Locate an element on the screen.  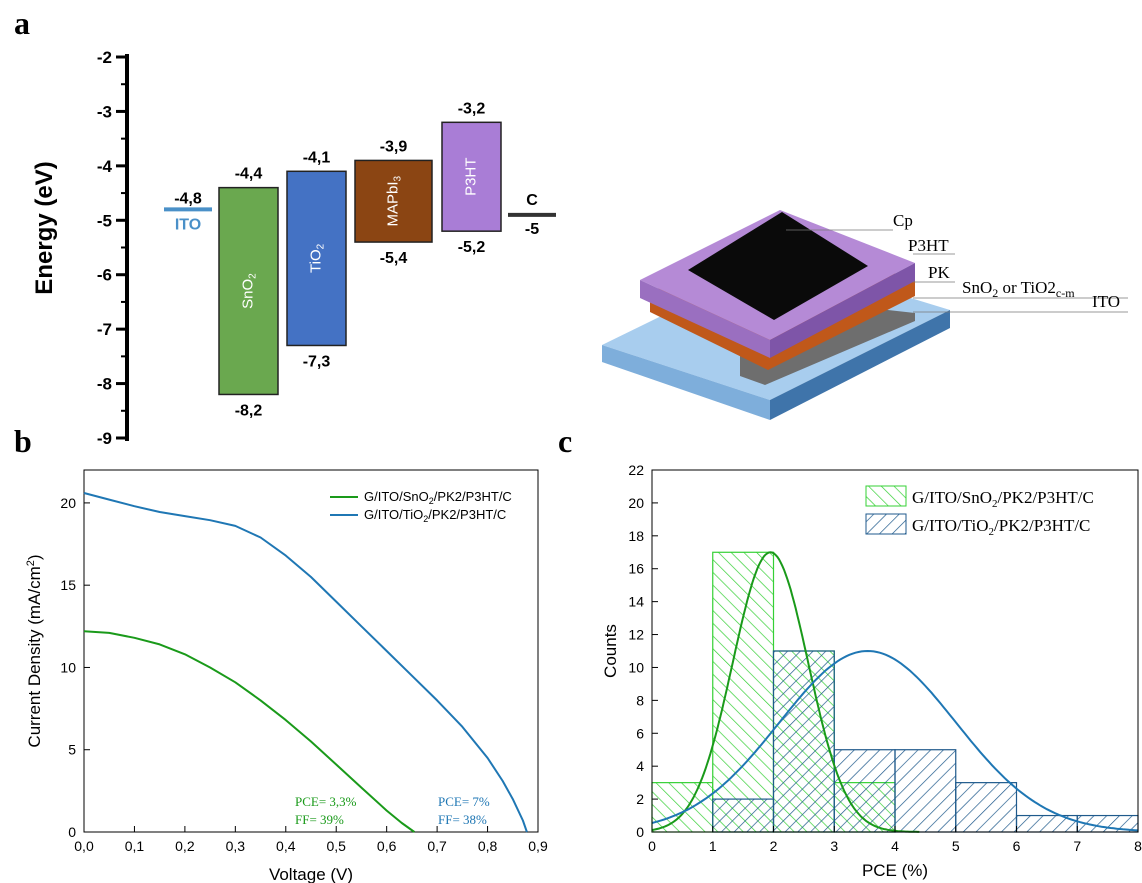
band-mapbi3-name: MAPbI3 is located at coordinates (393, 201).